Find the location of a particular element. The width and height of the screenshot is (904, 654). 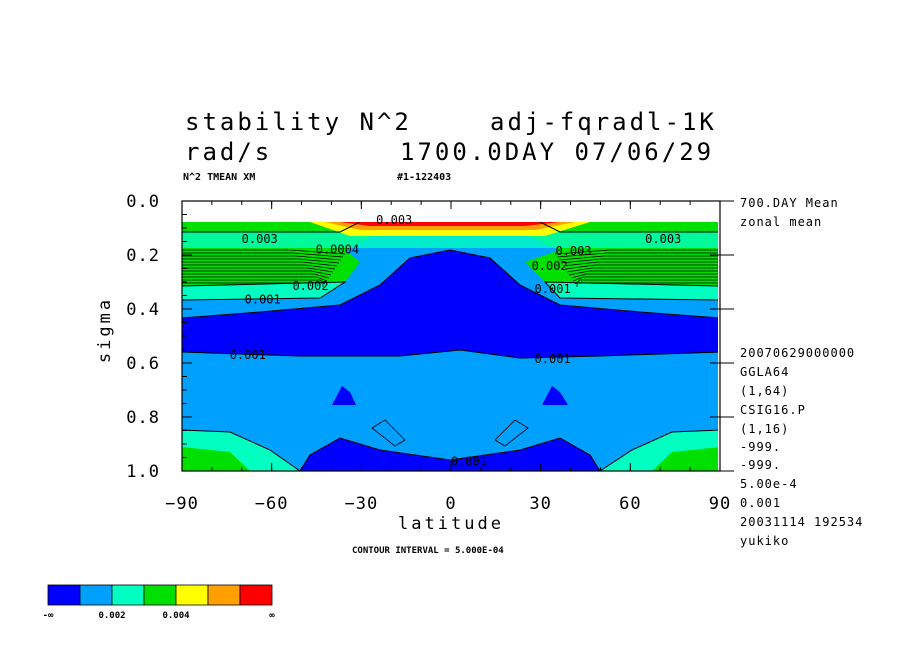

colorbar-label: -∞ is located at coordinates (48, 616).